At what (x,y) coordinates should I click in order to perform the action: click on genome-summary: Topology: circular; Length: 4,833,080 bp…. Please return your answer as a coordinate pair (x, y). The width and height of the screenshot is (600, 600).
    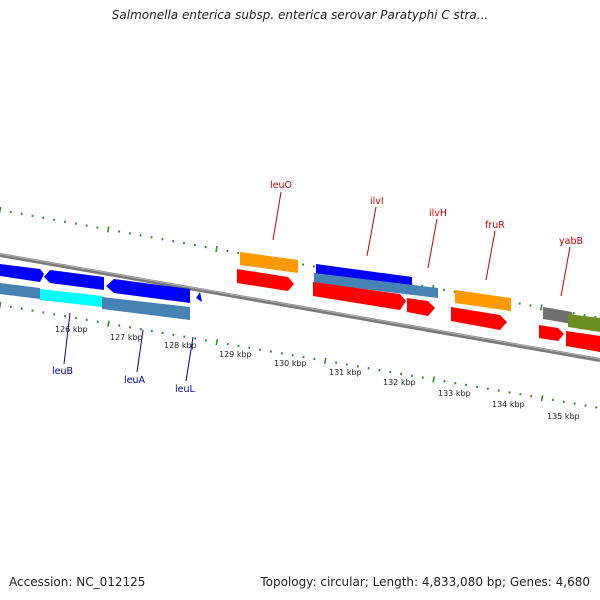
    Looking at the image, I should click on (425, 582).